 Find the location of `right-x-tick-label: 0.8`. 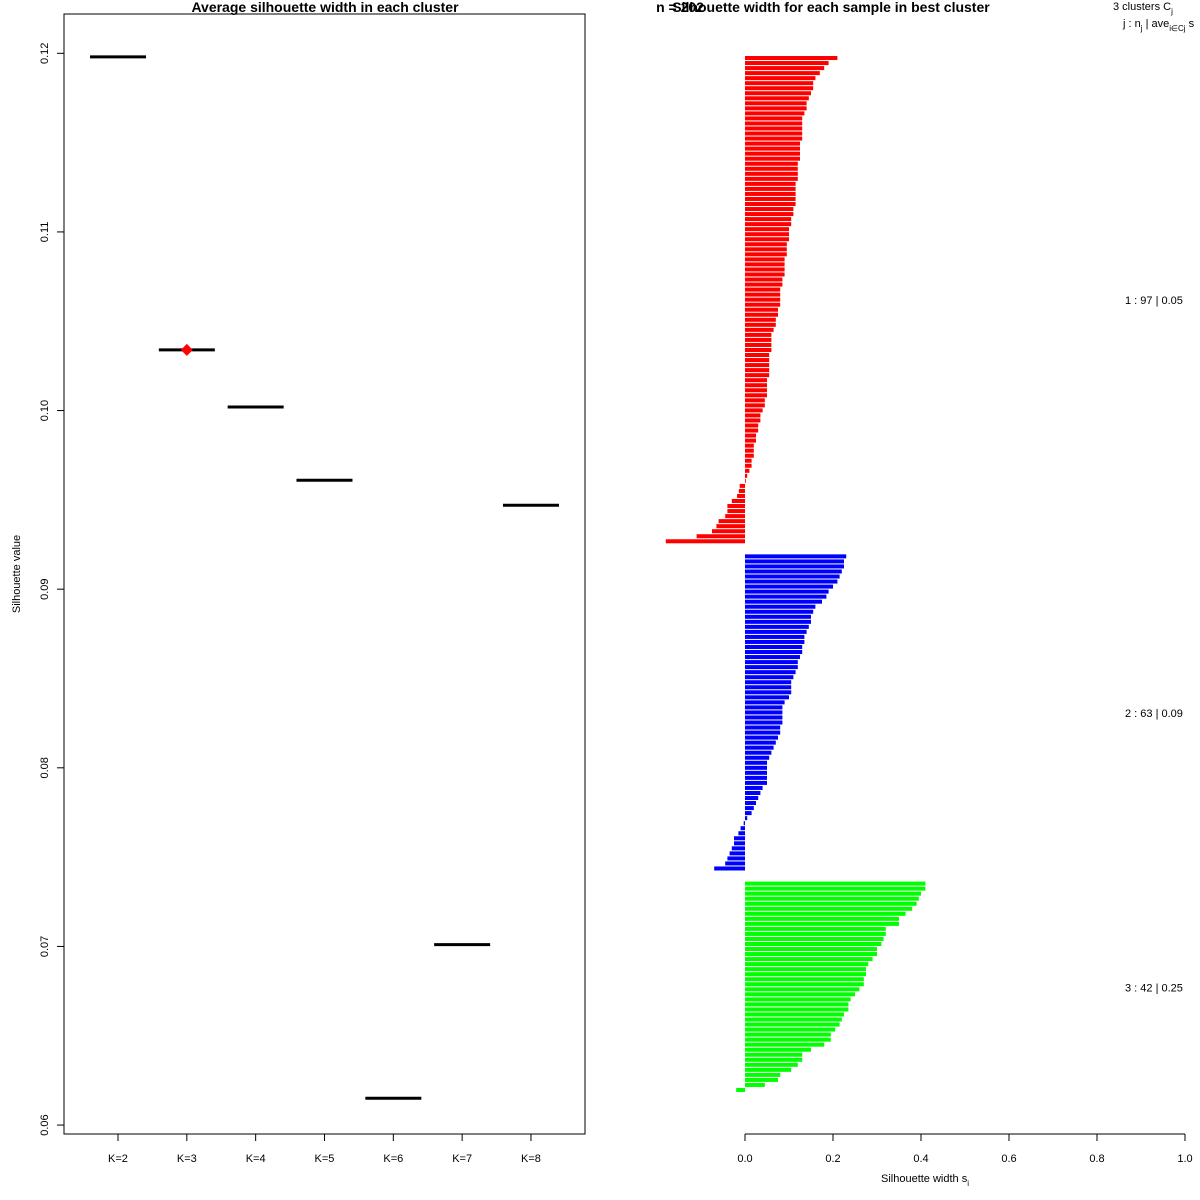

right-x-tick-label: 0.8 is located at coordinates (1096, 1159).